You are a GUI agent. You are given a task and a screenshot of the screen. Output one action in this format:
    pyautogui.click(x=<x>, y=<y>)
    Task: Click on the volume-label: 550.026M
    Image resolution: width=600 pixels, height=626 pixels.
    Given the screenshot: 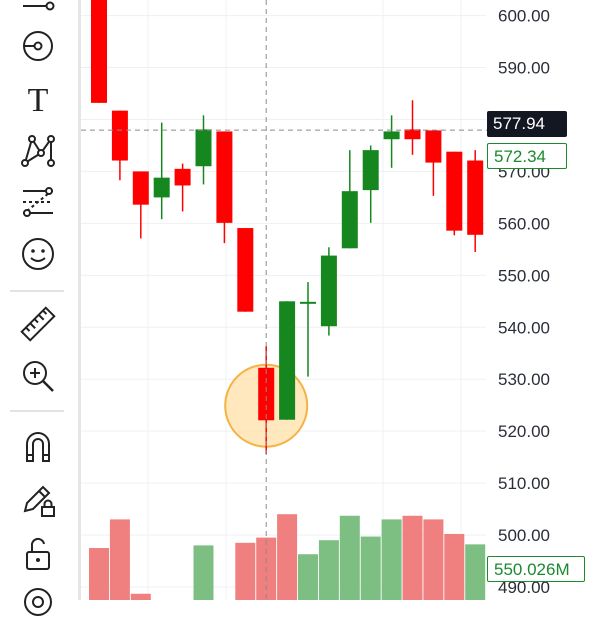 What is the action you would take?
    pyautogui.click(x=536, y=569)
    